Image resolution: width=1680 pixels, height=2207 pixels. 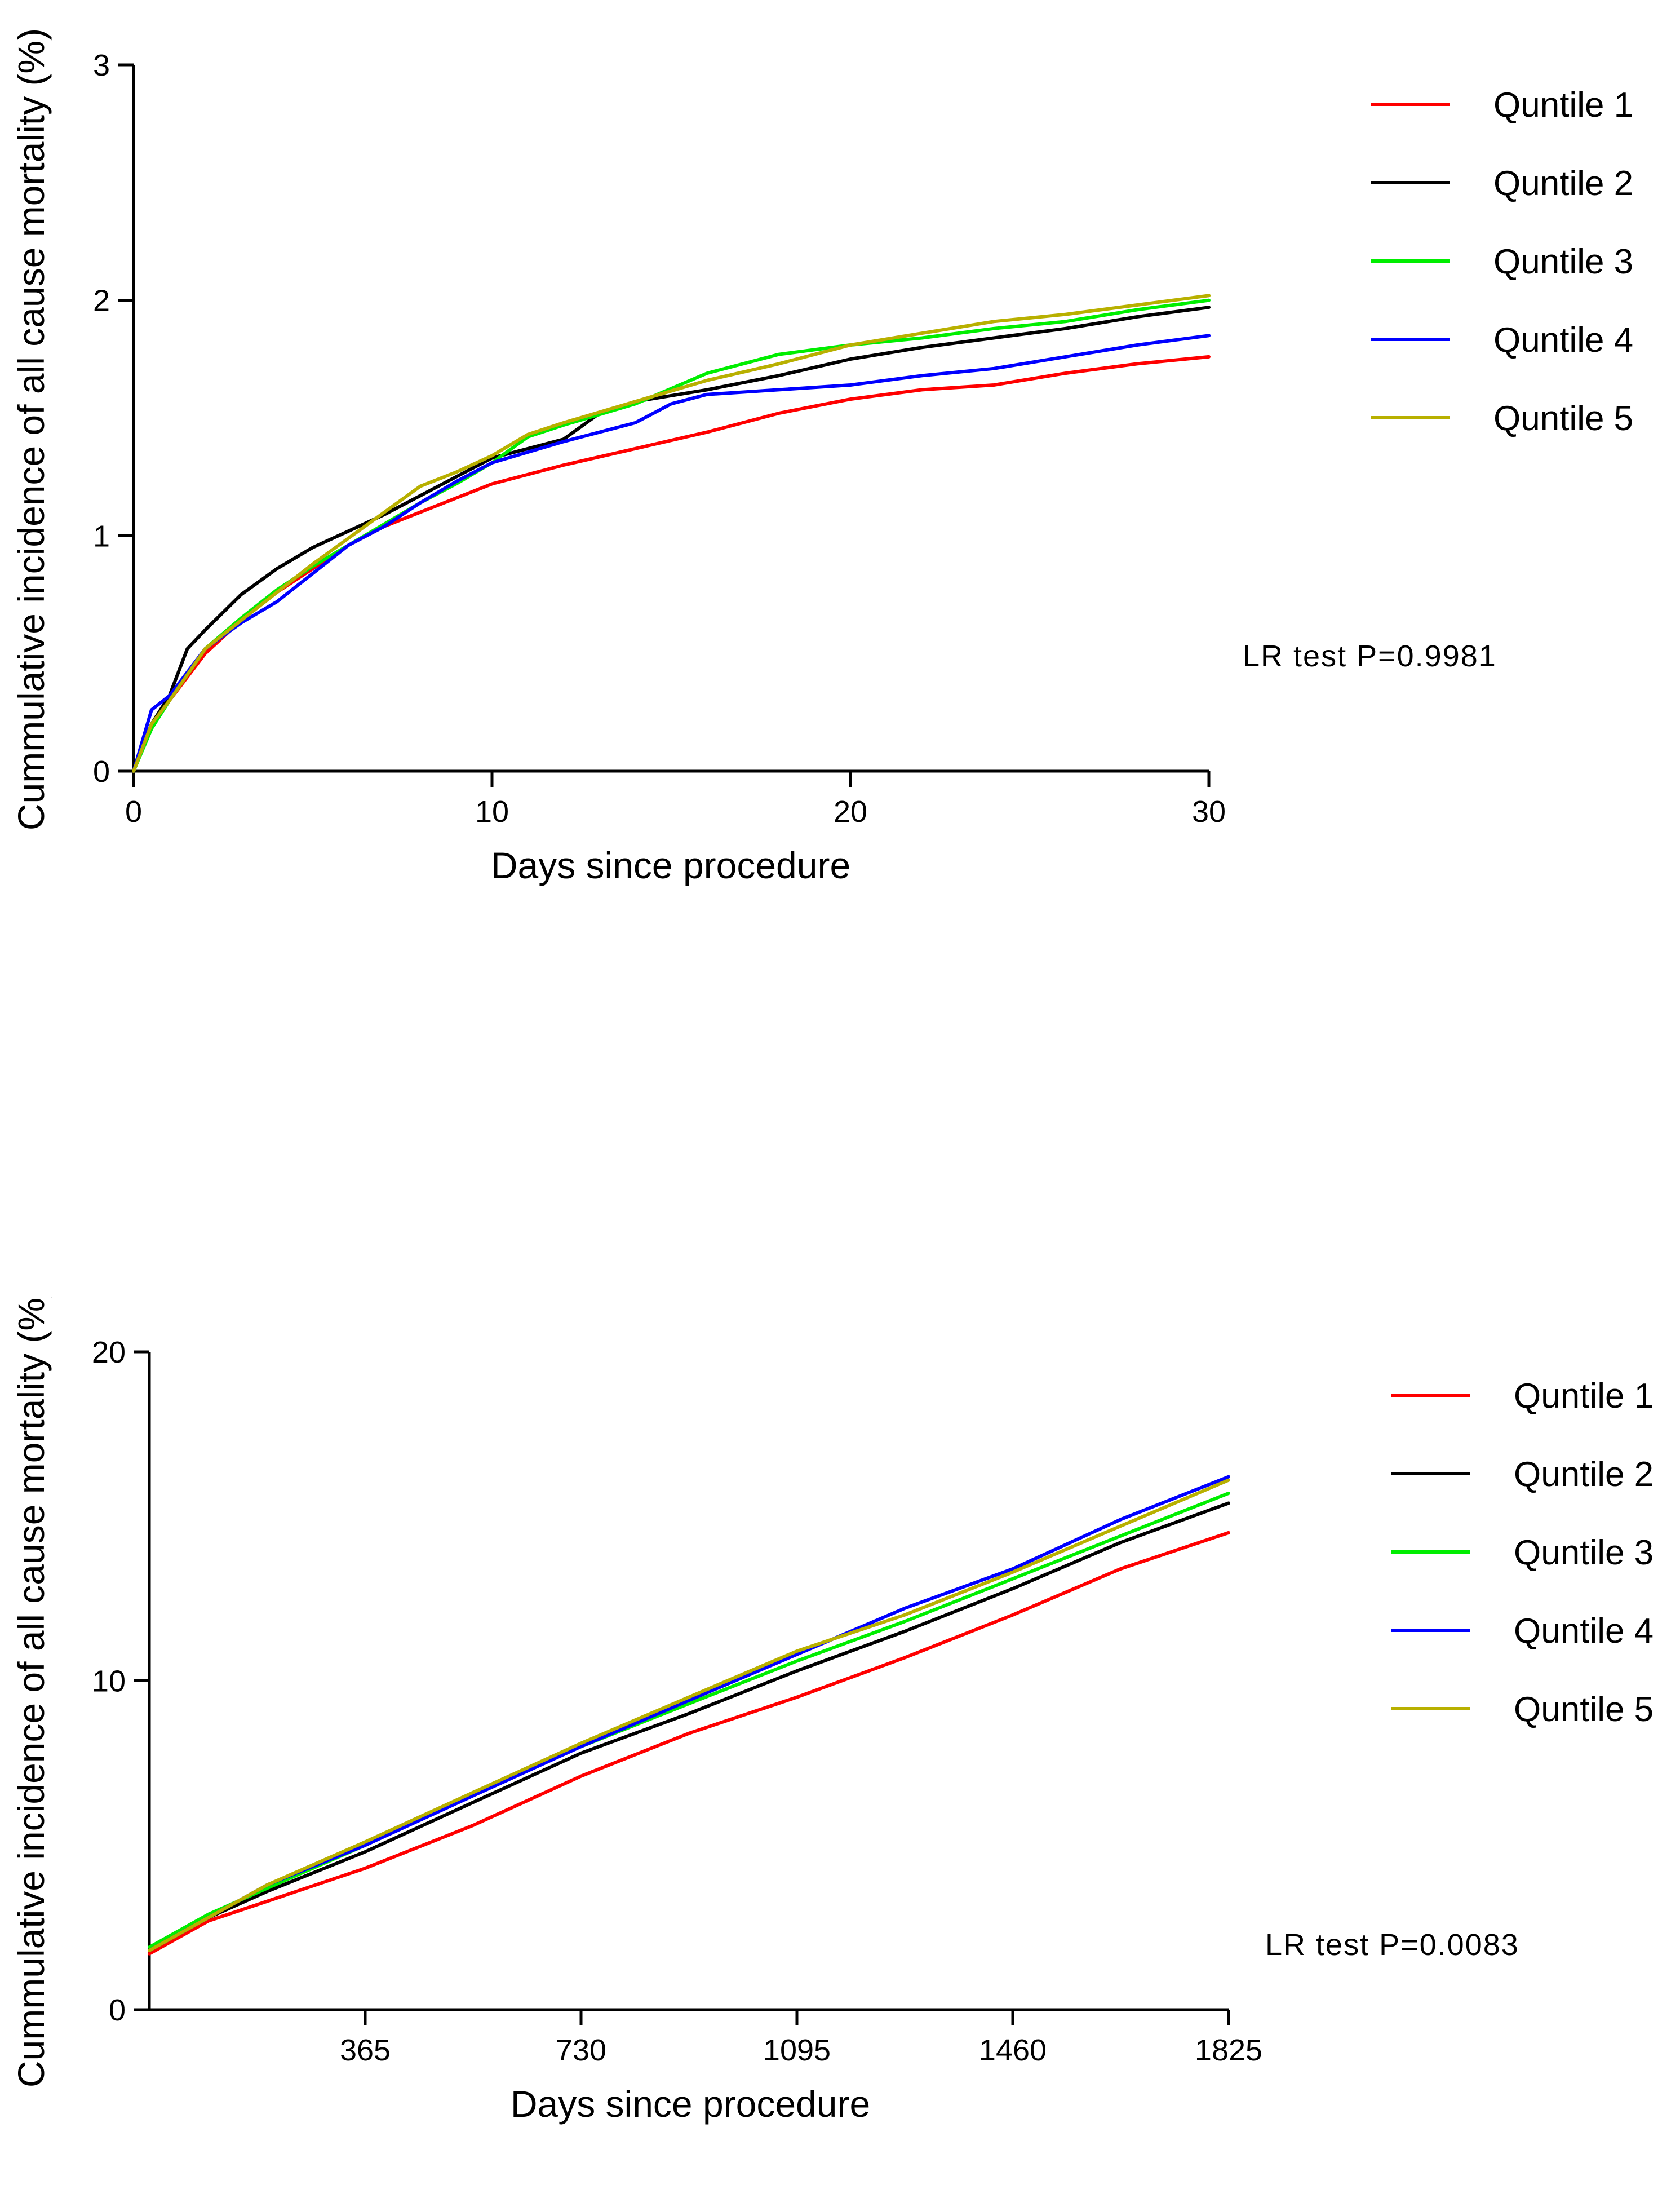 I want to click on y-tick-label: 1, so click(x=101, y=536).